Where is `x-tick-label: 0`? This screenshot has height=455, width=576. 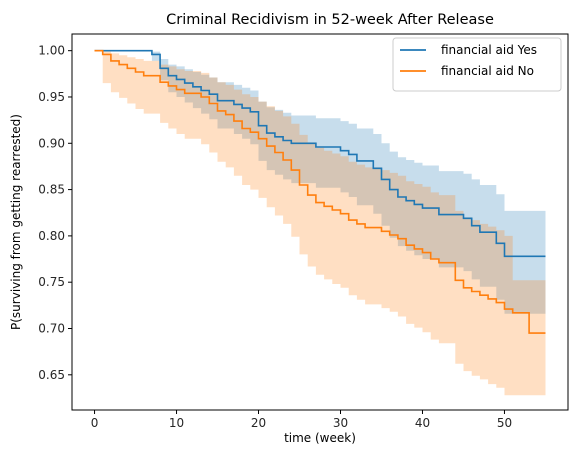
x-tick-label: 0 is located at coordinates (95, 423).